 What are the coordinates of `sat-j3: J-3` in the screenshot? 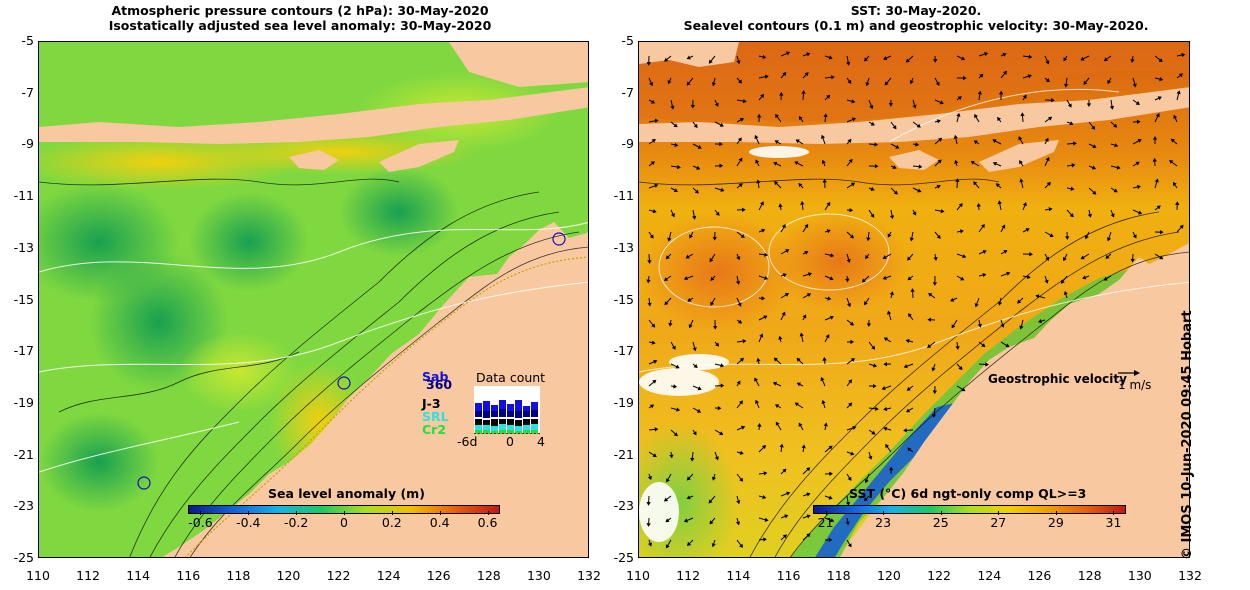 It's located at (431, 403).